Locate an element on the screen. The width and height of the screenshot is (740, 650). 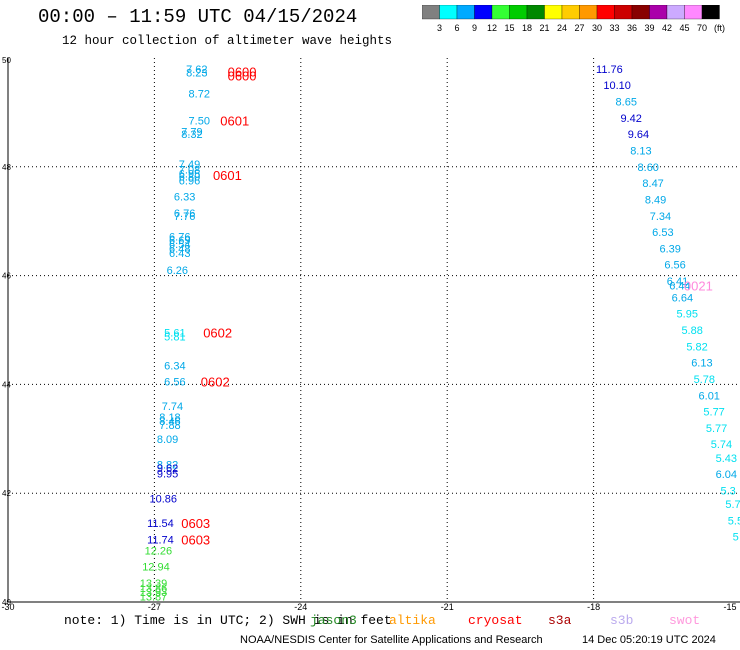
wave-height-label: 6.04 is located at coordinates (726, 475).